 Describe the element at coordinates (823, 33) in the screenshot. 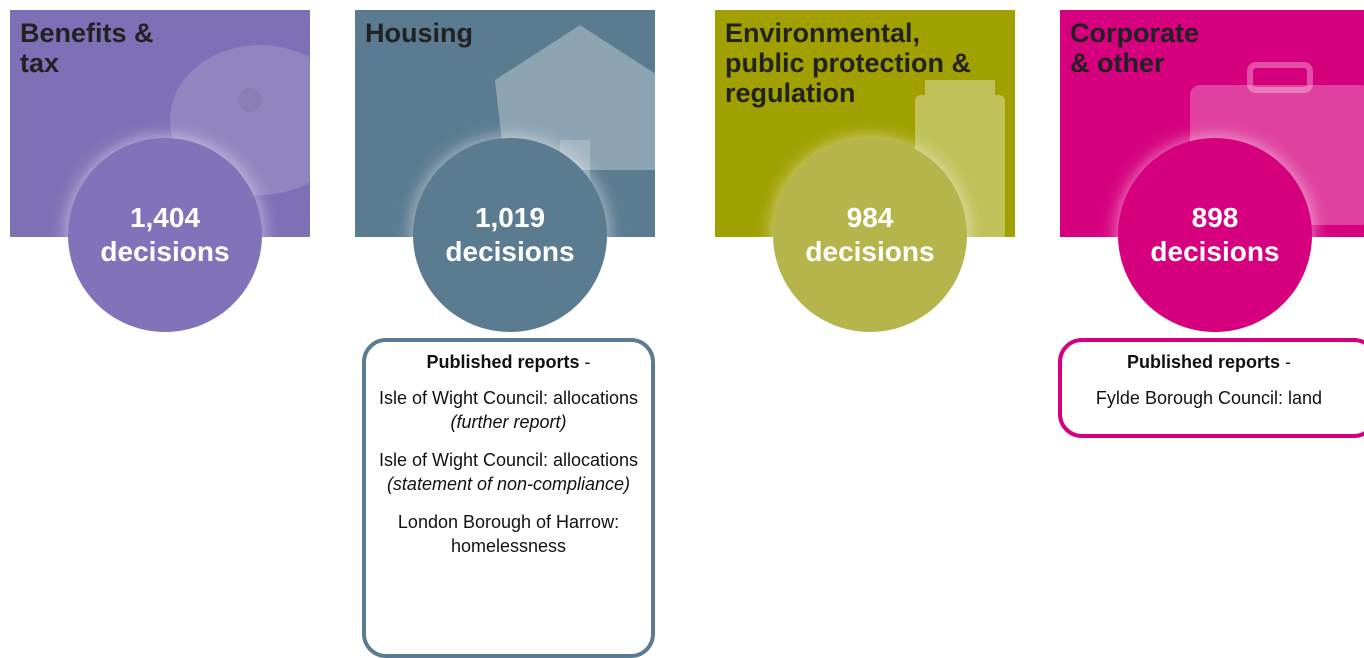

I see `title-line: Environmental,` at that location.